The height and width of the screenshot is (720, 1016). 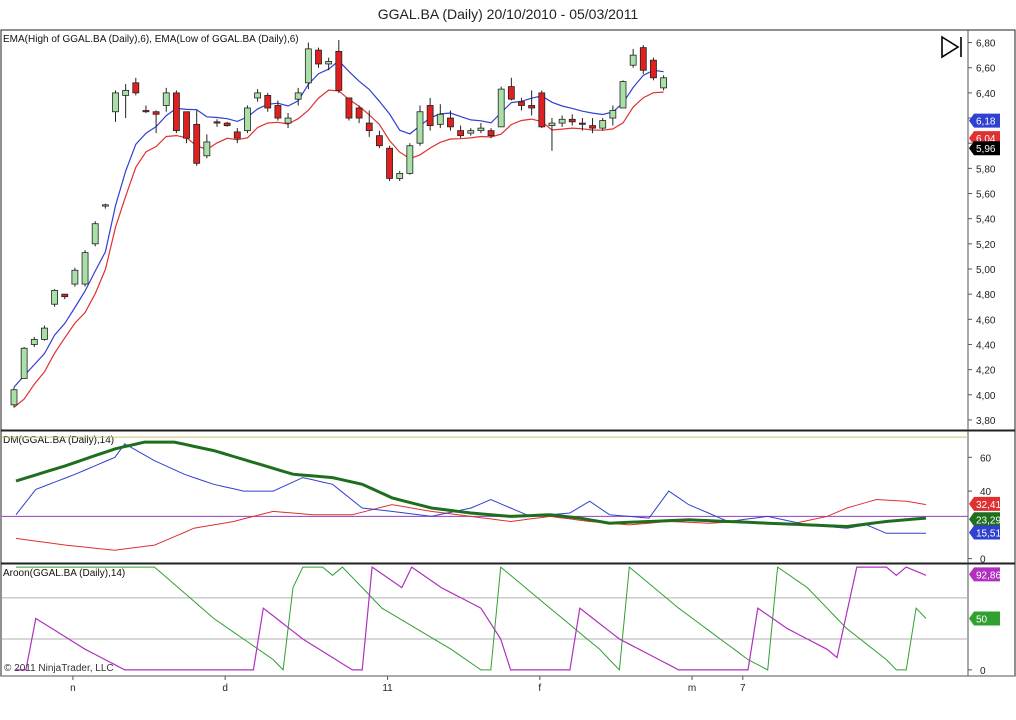 I want to click on chart-title: GGAL.BA (Daily) 20/10/2010 - 05/03/2011, so click(x=508, y=14).